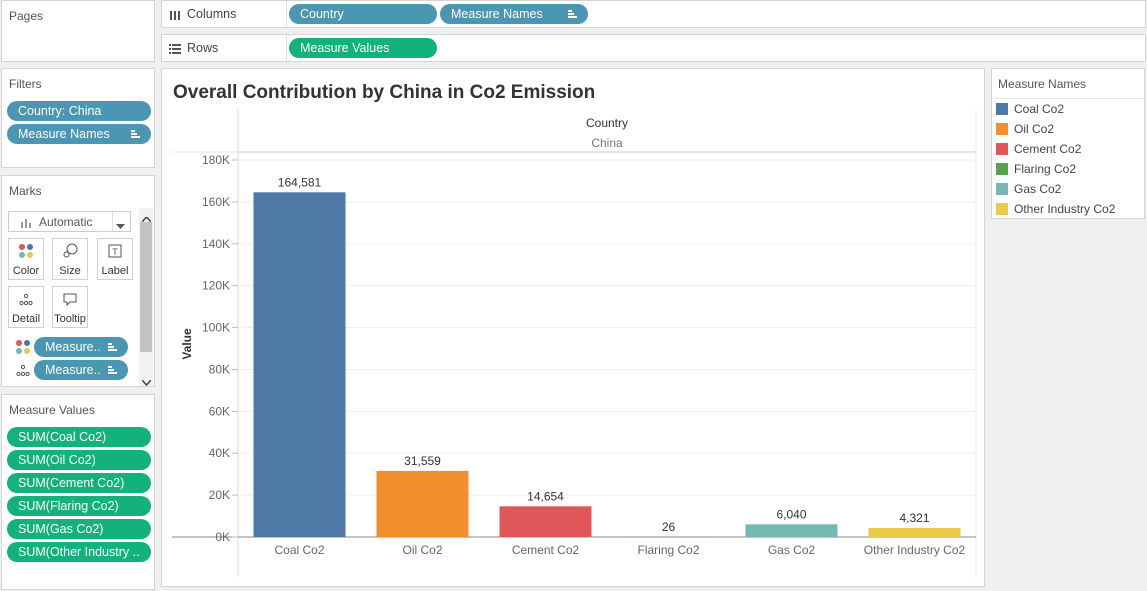 Image resolution: width=1147 pixels, height=591 pixels. I want to click on marks-label-button: T Label, so click(115, 259).